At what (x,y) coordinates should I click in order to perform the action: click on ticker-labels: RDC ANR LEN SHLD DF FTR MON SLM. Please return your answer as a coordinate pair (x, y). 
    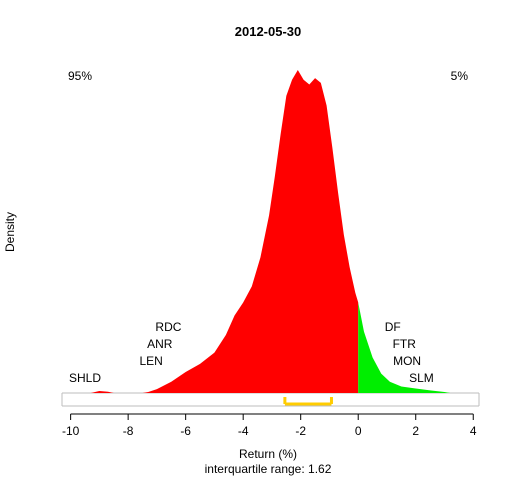
    Looking at the image, I should click on (251, 352).